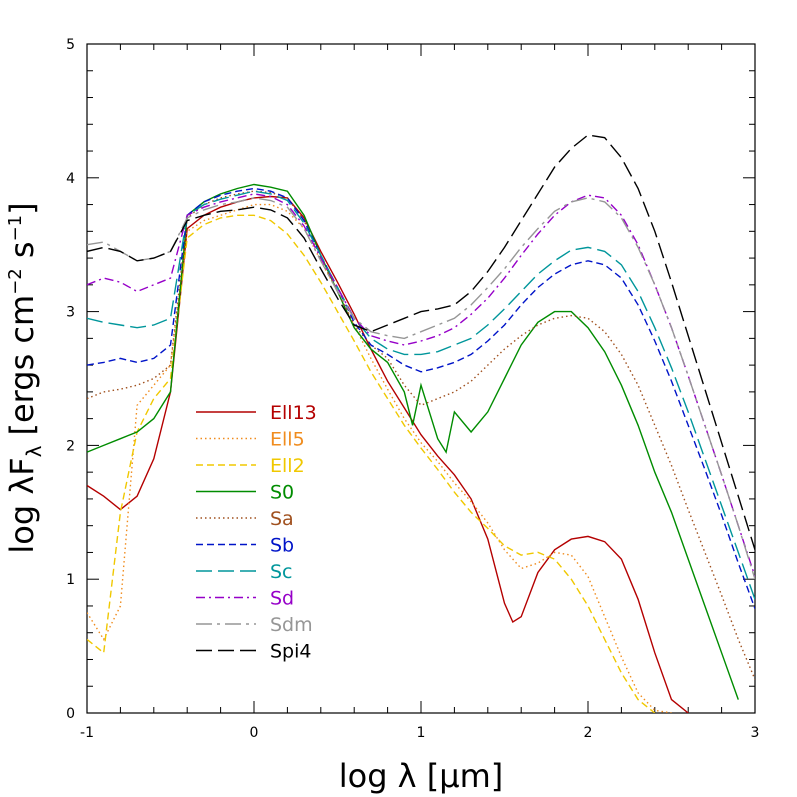 This screenshot has height=797, width=797. I want to click on x-axis-title: log λ [μm], so click(421, 776).